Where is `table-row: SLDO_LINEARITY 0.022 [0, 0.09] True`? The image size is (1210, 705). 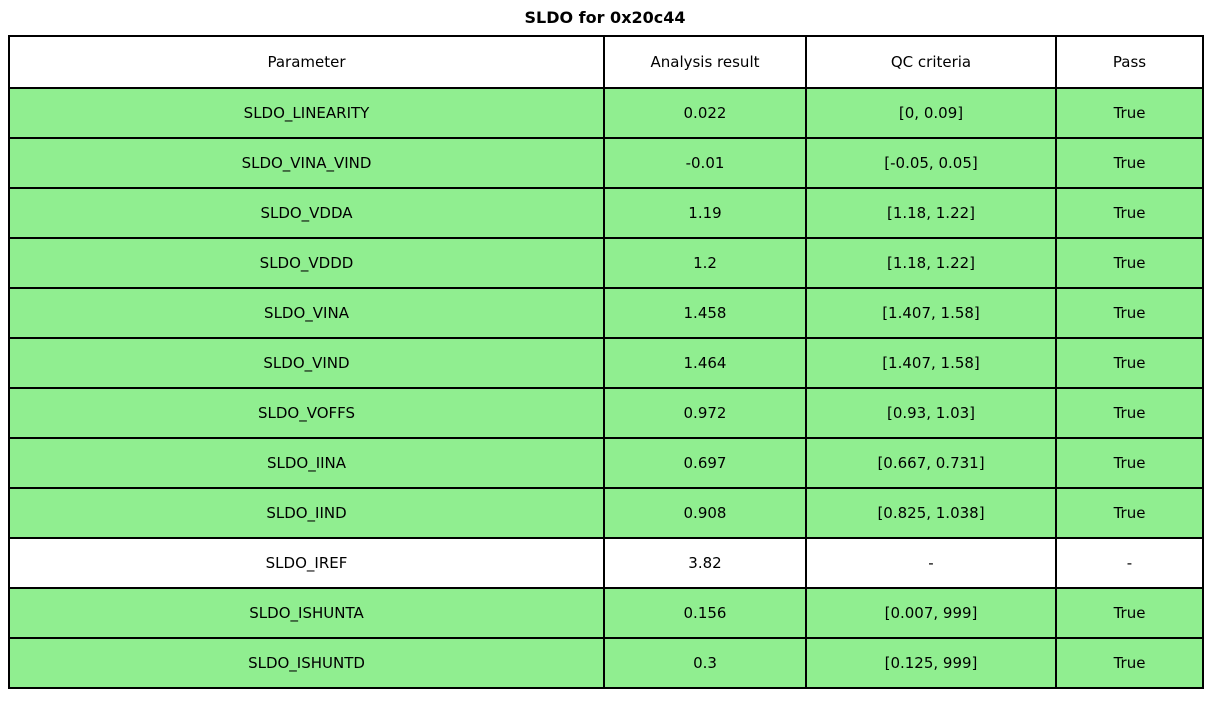 table-row: SLDO_LINEARITY 0.022 [0, 0.09] True is located at coordinates (606, 113).